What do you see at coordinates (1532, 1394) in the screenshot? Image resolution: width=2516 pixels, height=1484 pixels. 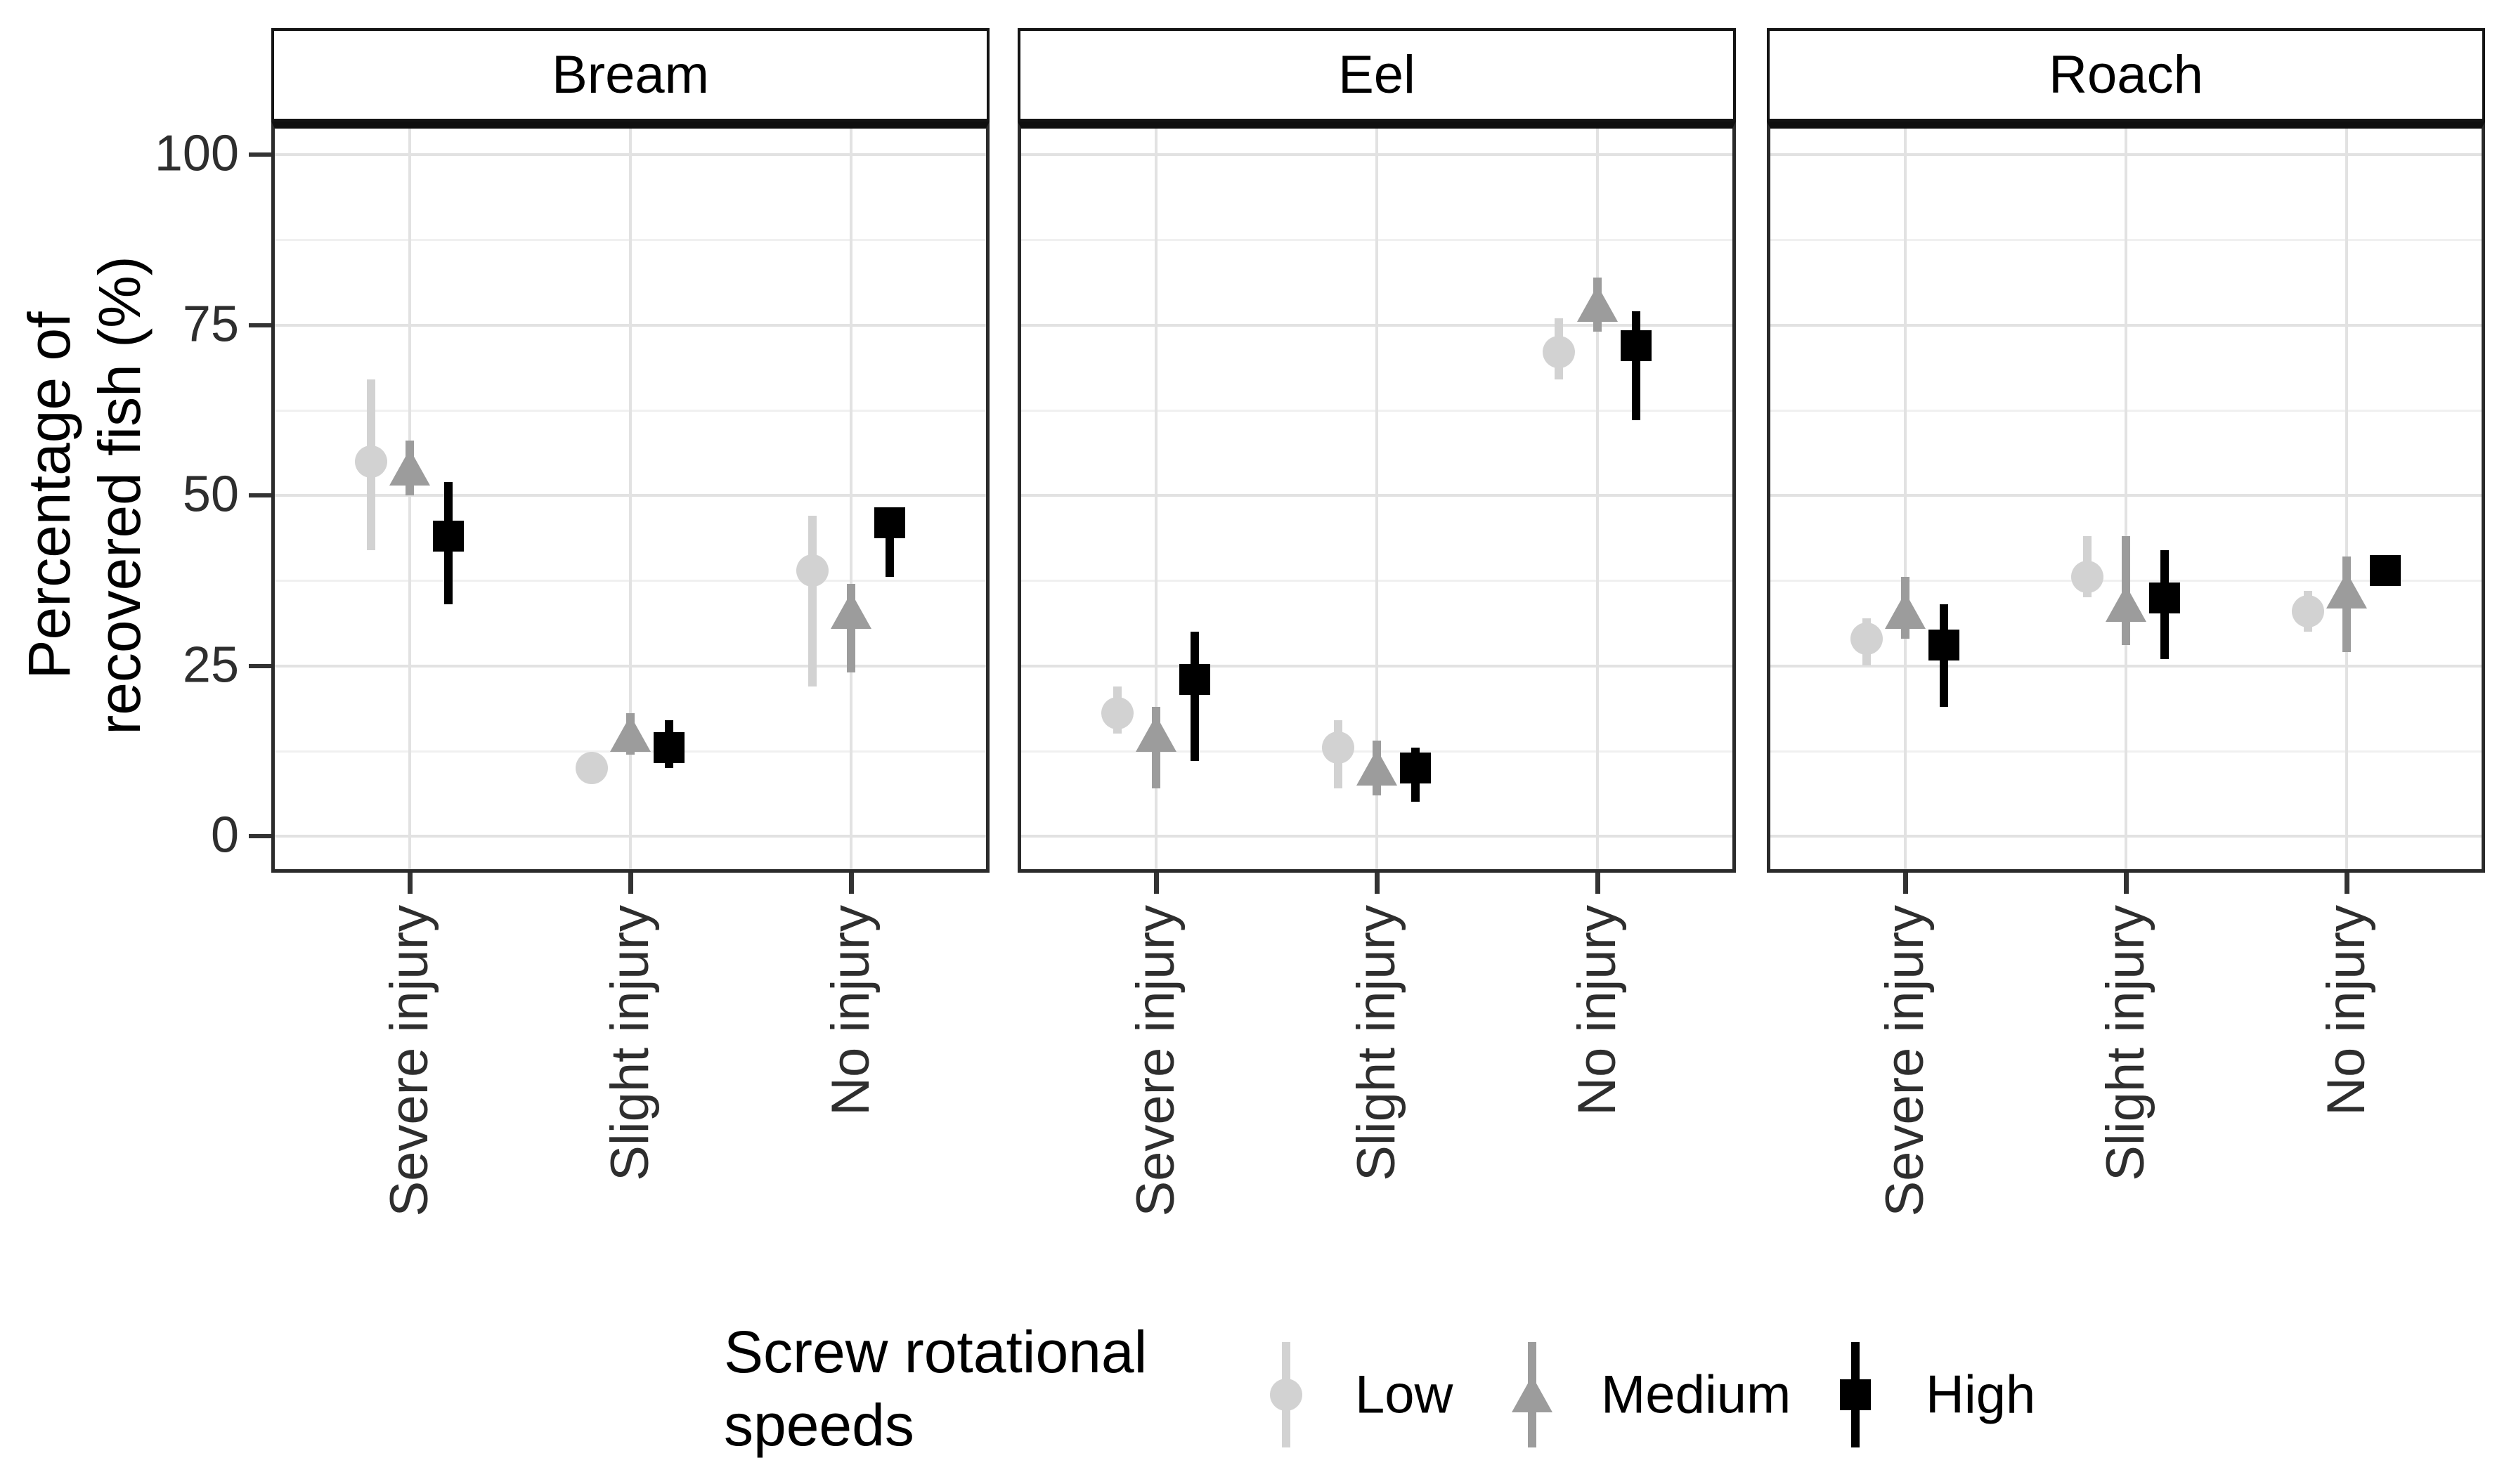 I see `legend-key-triangle-medium` at bounding box center [1532, 1394].